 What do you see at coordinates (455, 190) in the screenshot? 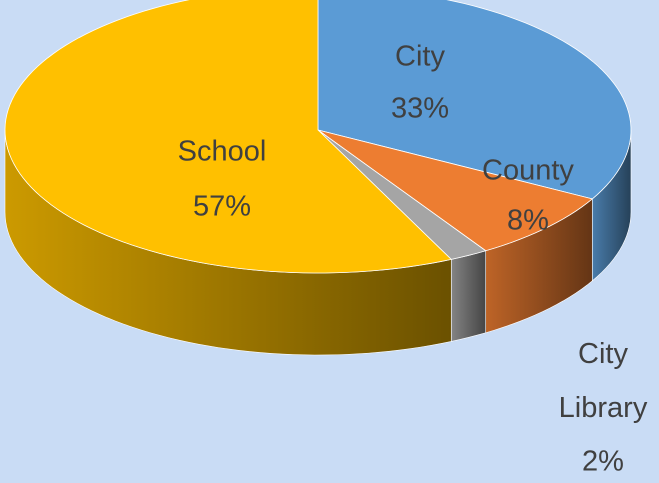
I see `pie-slice` at bounding box center [455, 190].